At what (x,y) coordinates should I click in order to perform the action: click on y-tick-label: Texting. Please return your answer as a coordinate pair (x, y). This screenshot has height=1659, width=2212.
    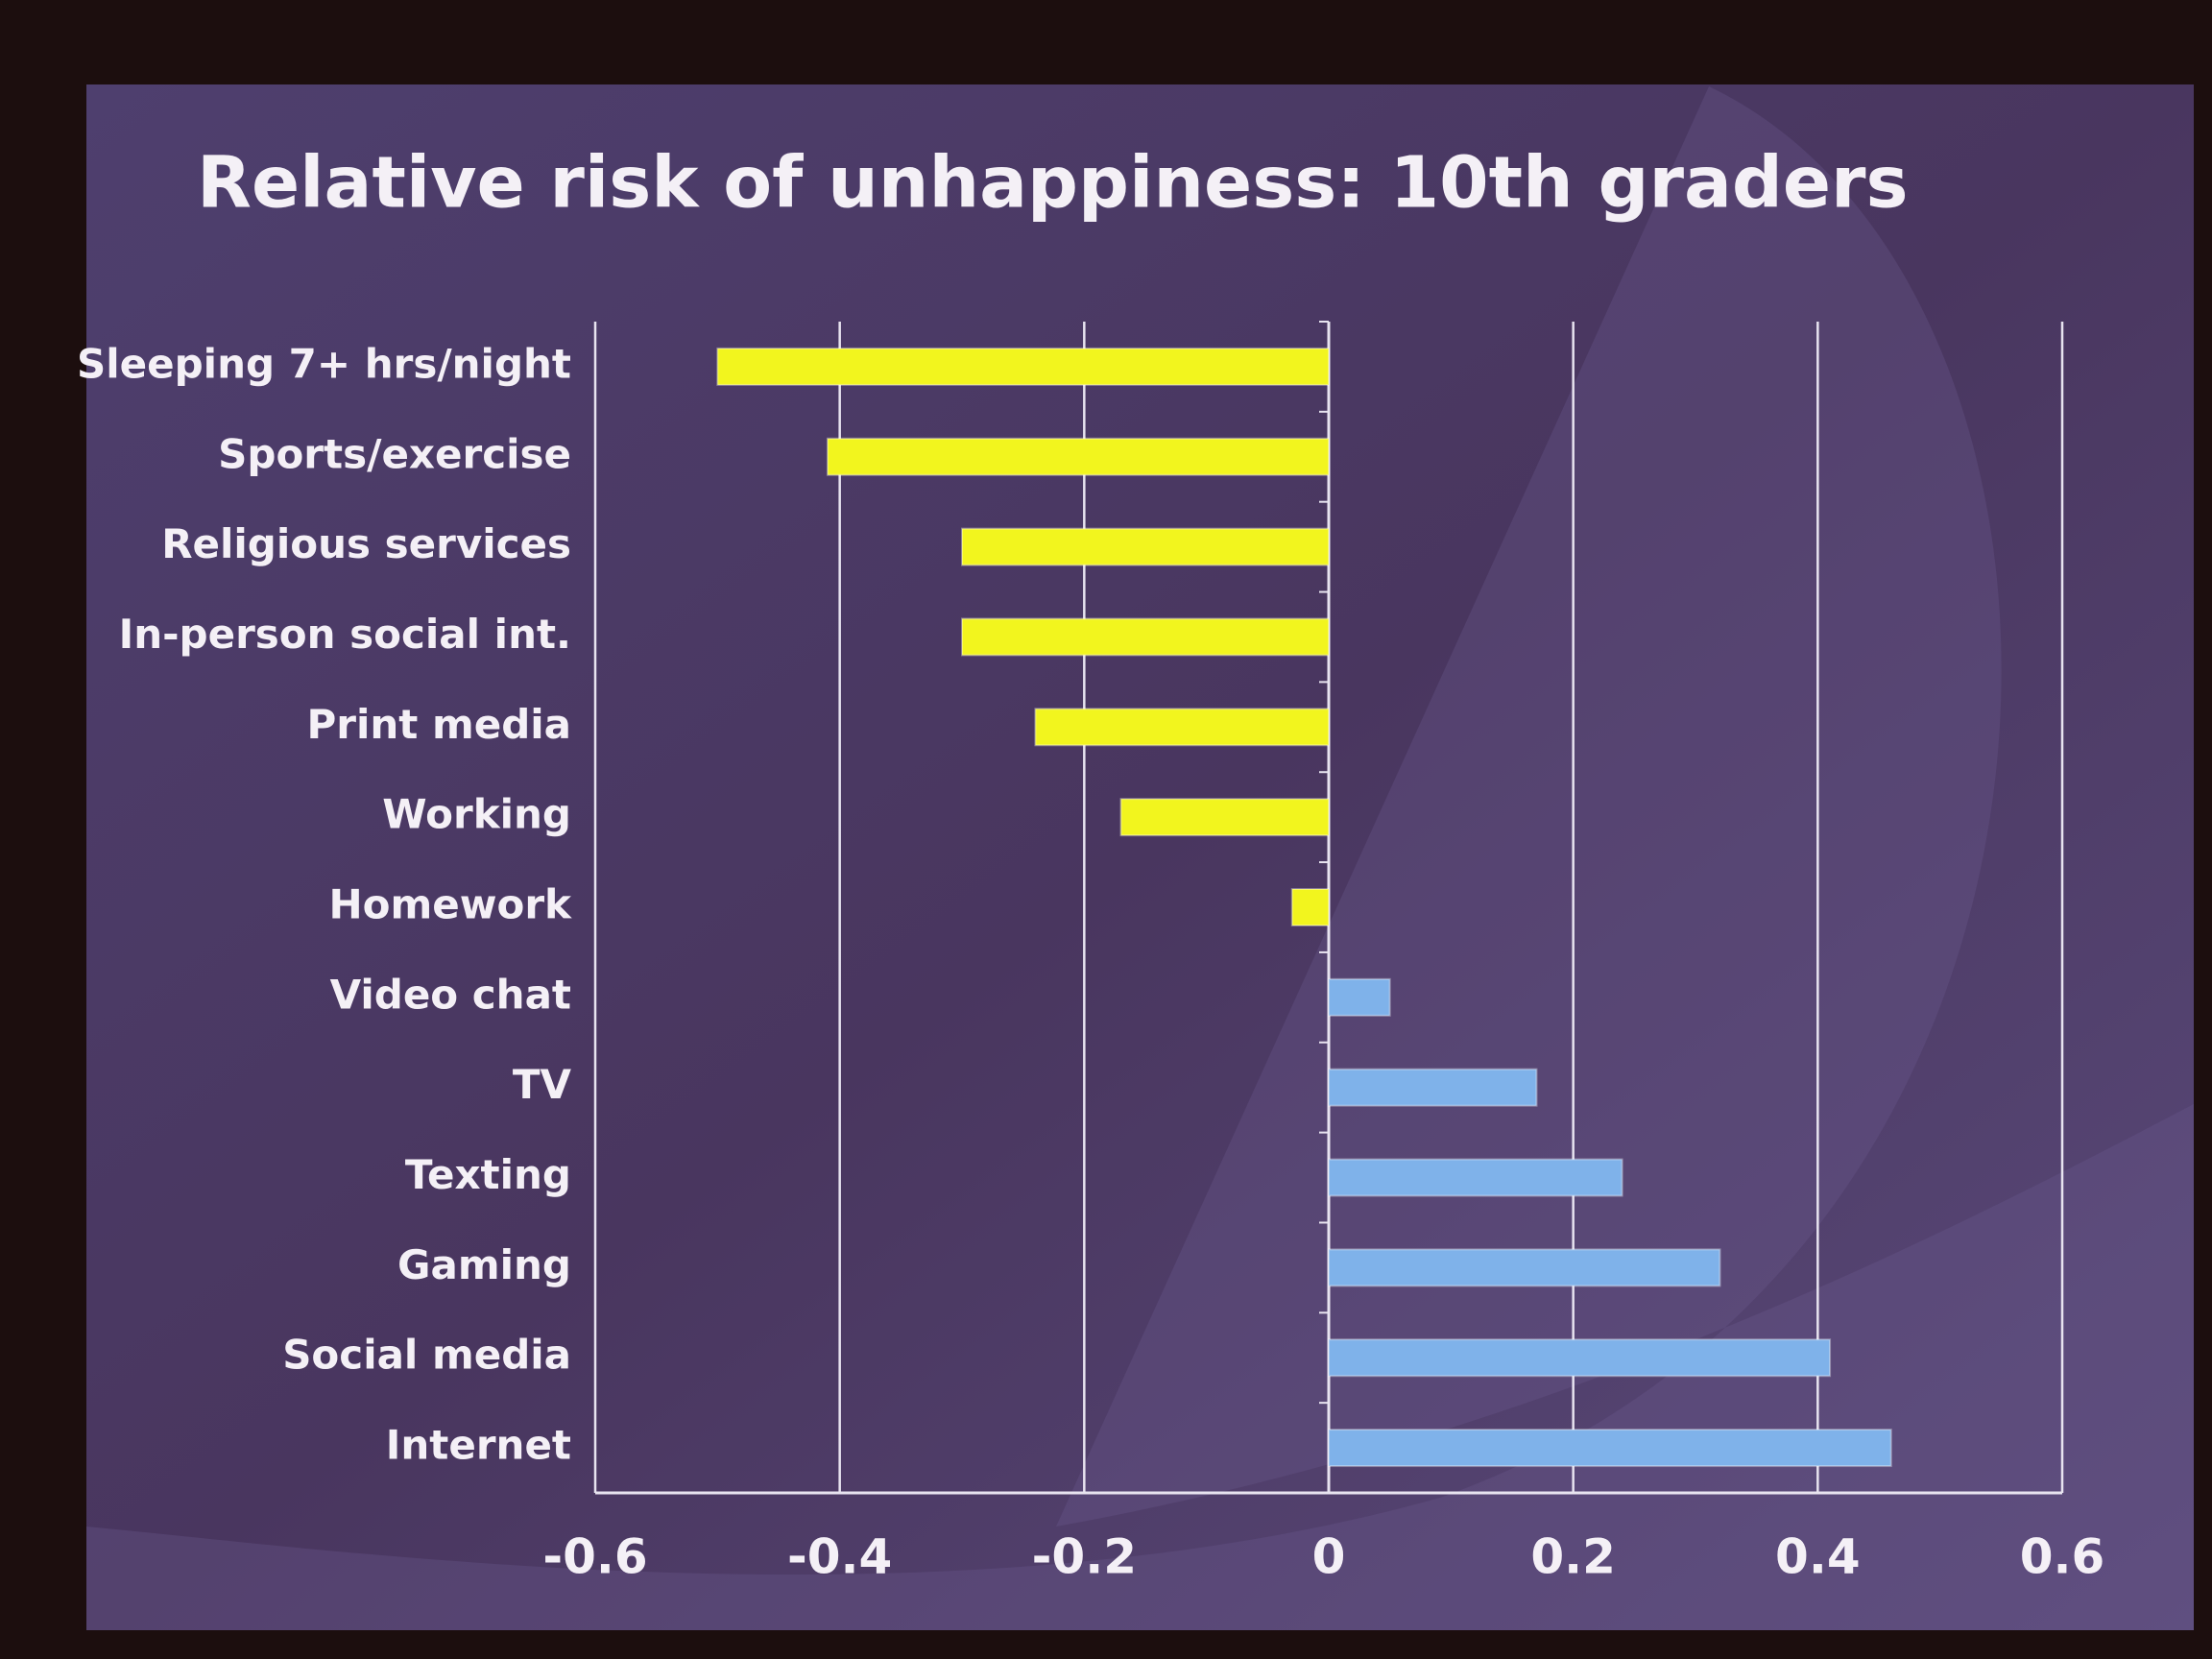
    Looking at the image, I should click on (488, 1174).